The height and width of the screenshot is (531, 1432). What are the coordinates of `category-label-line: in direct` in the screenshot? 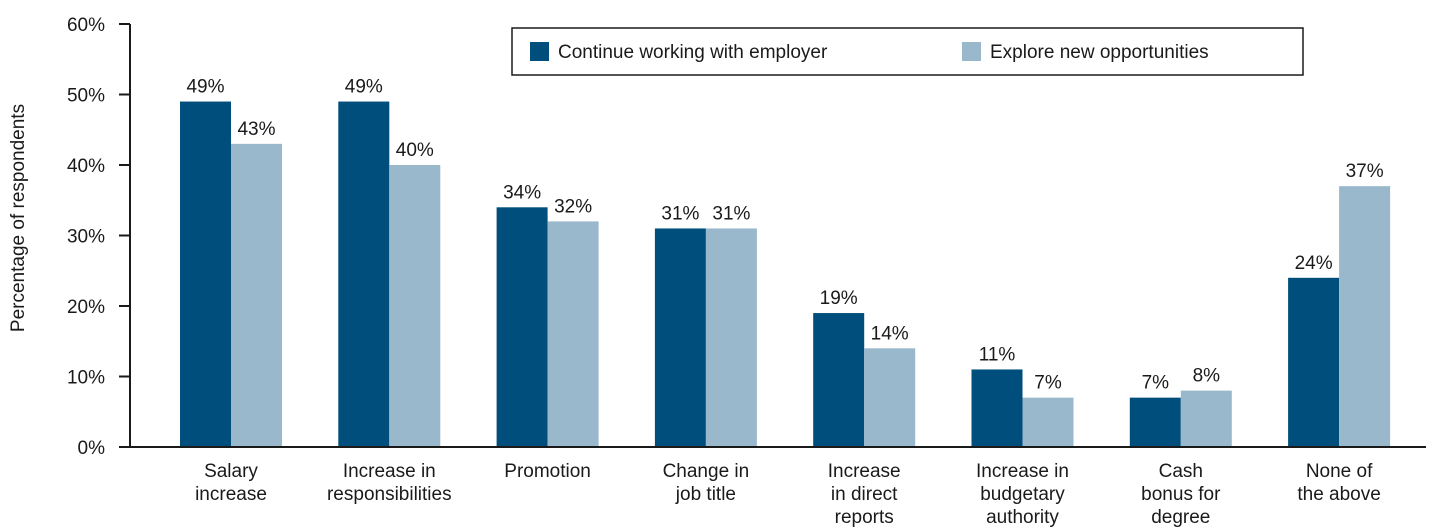 It's located at (864, 494).